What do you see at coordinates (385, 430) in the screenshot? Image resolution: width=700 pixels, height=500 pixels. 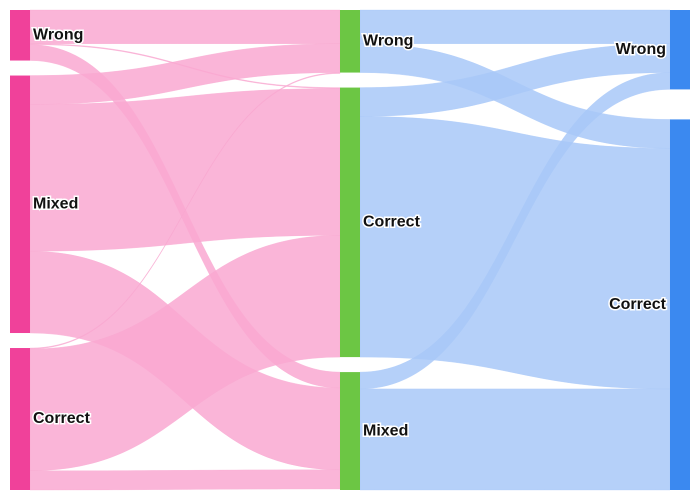 I see `label-s1-mixed: Mixed` at bounding box center [385, 430].